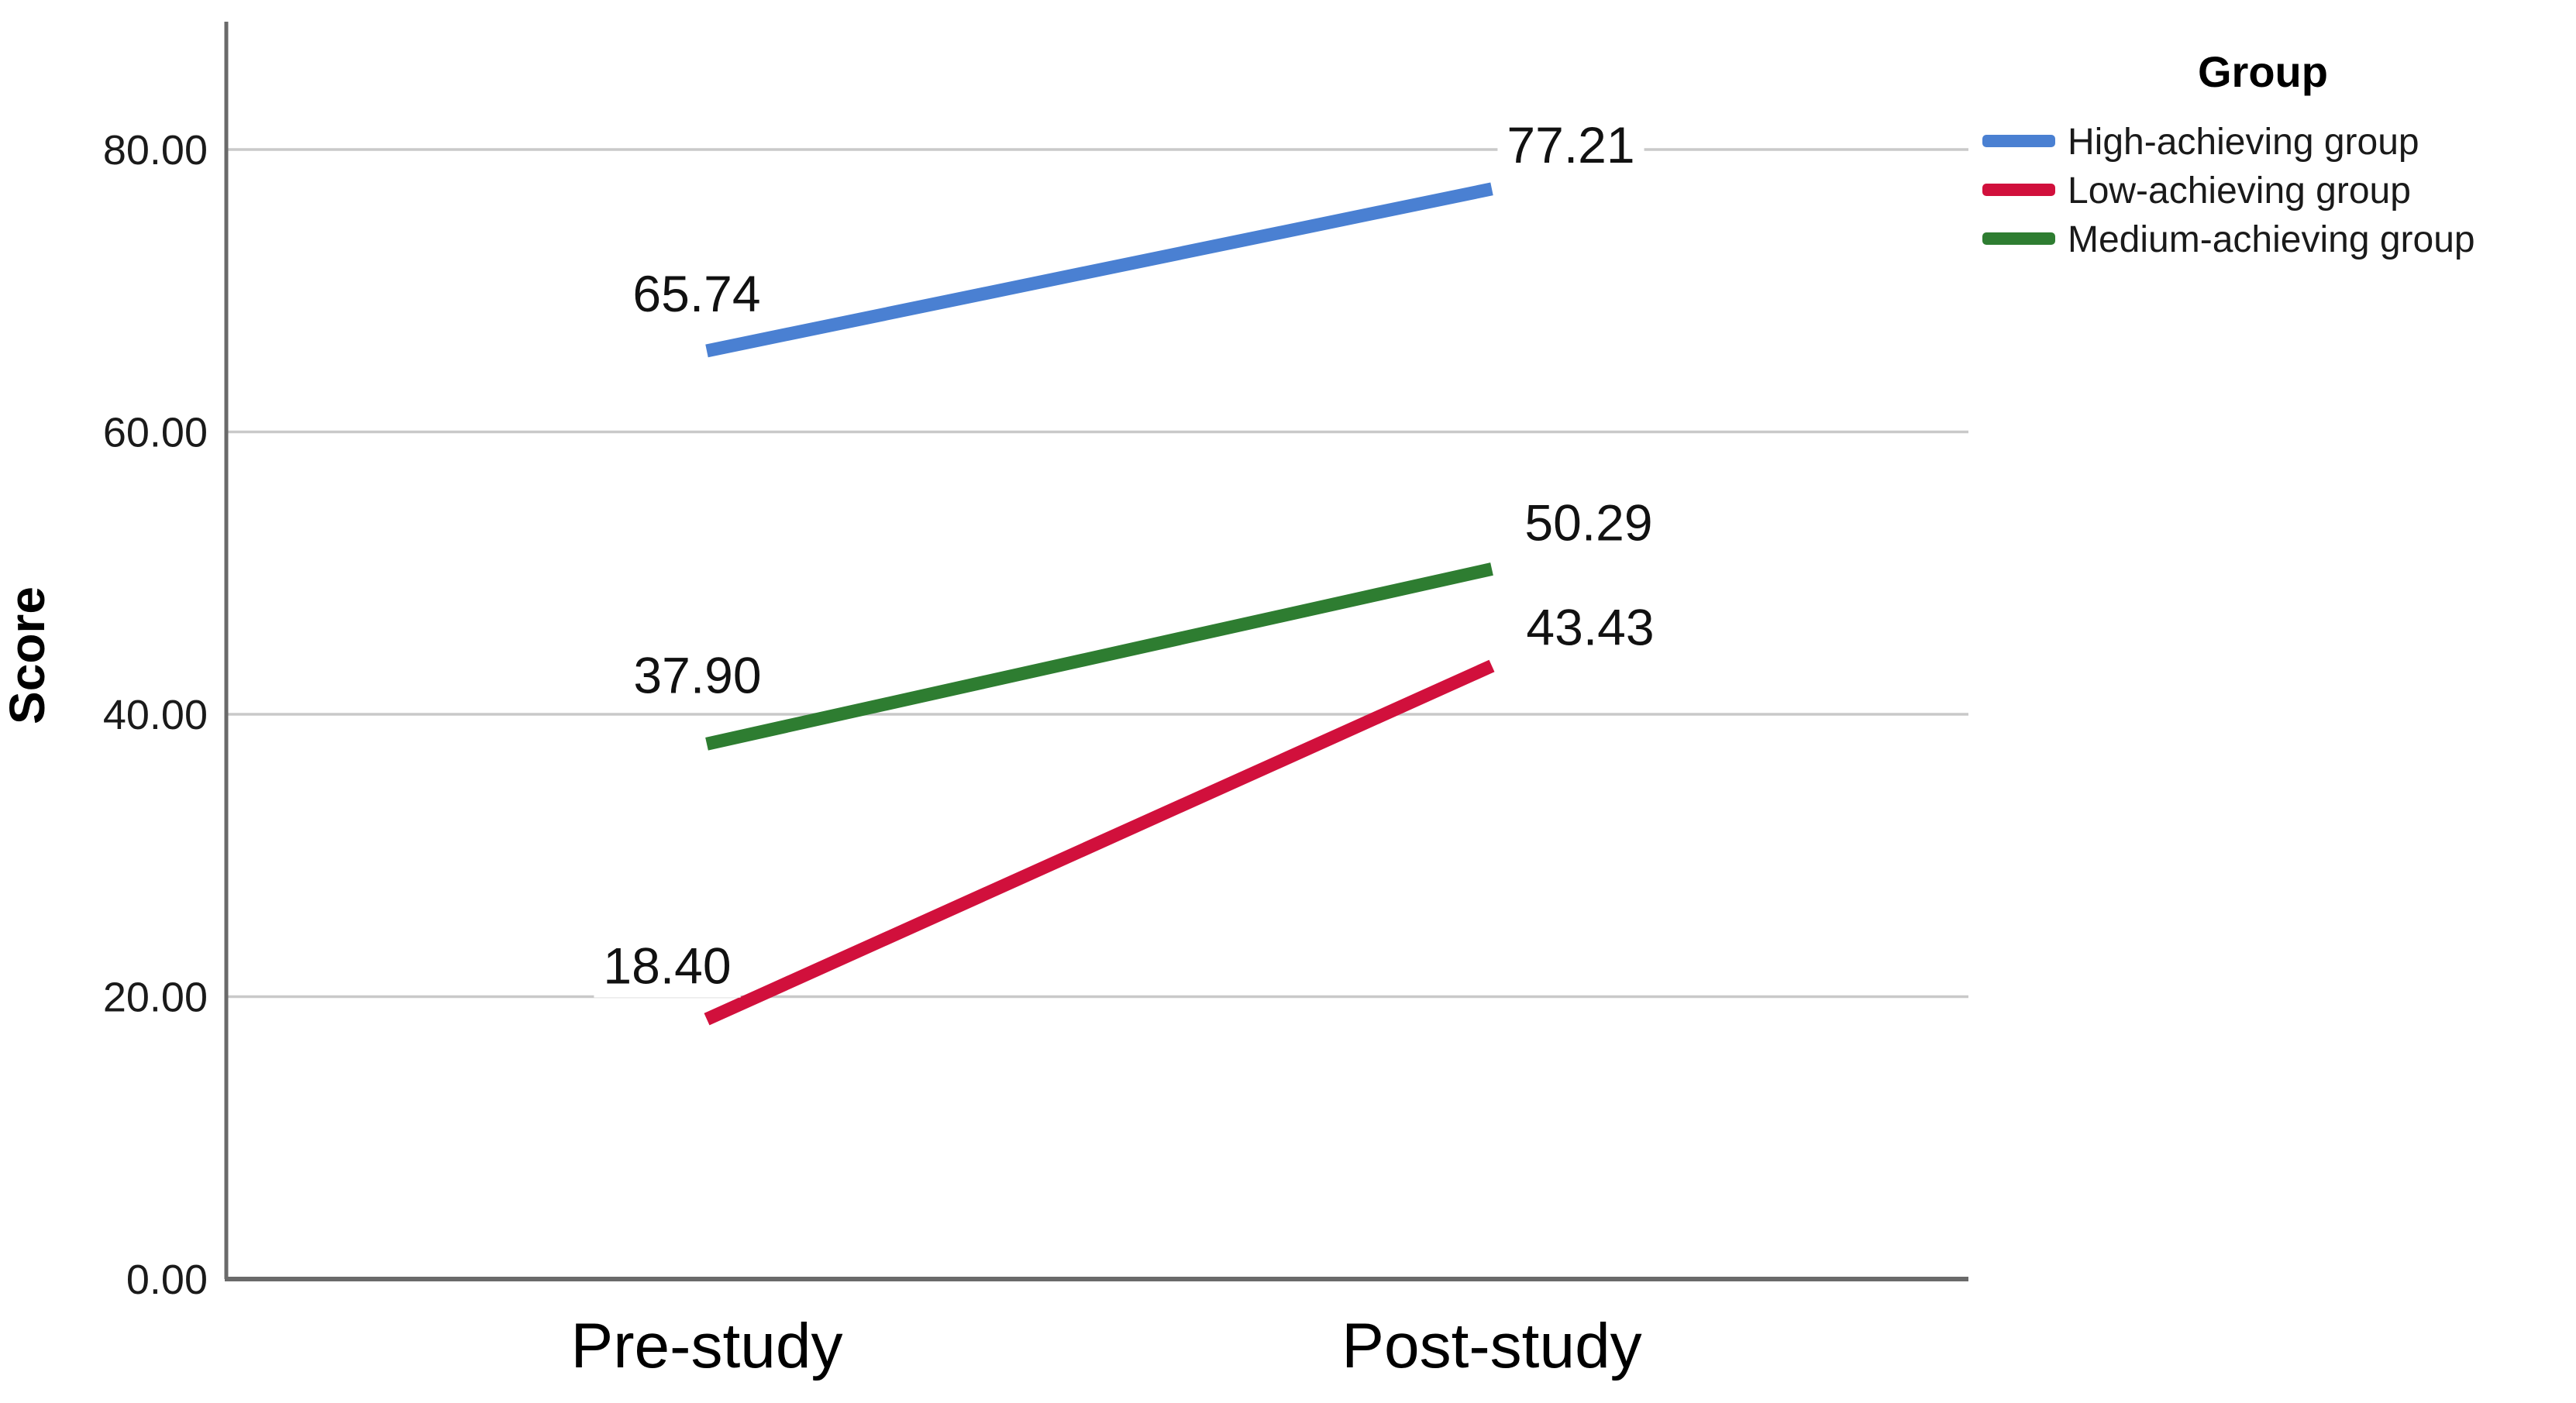 This screenshot has height=1403, width=2576. Describe the element at coordinates (2018, 190) in the screenshot. I see `legend-swatch-low` at that location.